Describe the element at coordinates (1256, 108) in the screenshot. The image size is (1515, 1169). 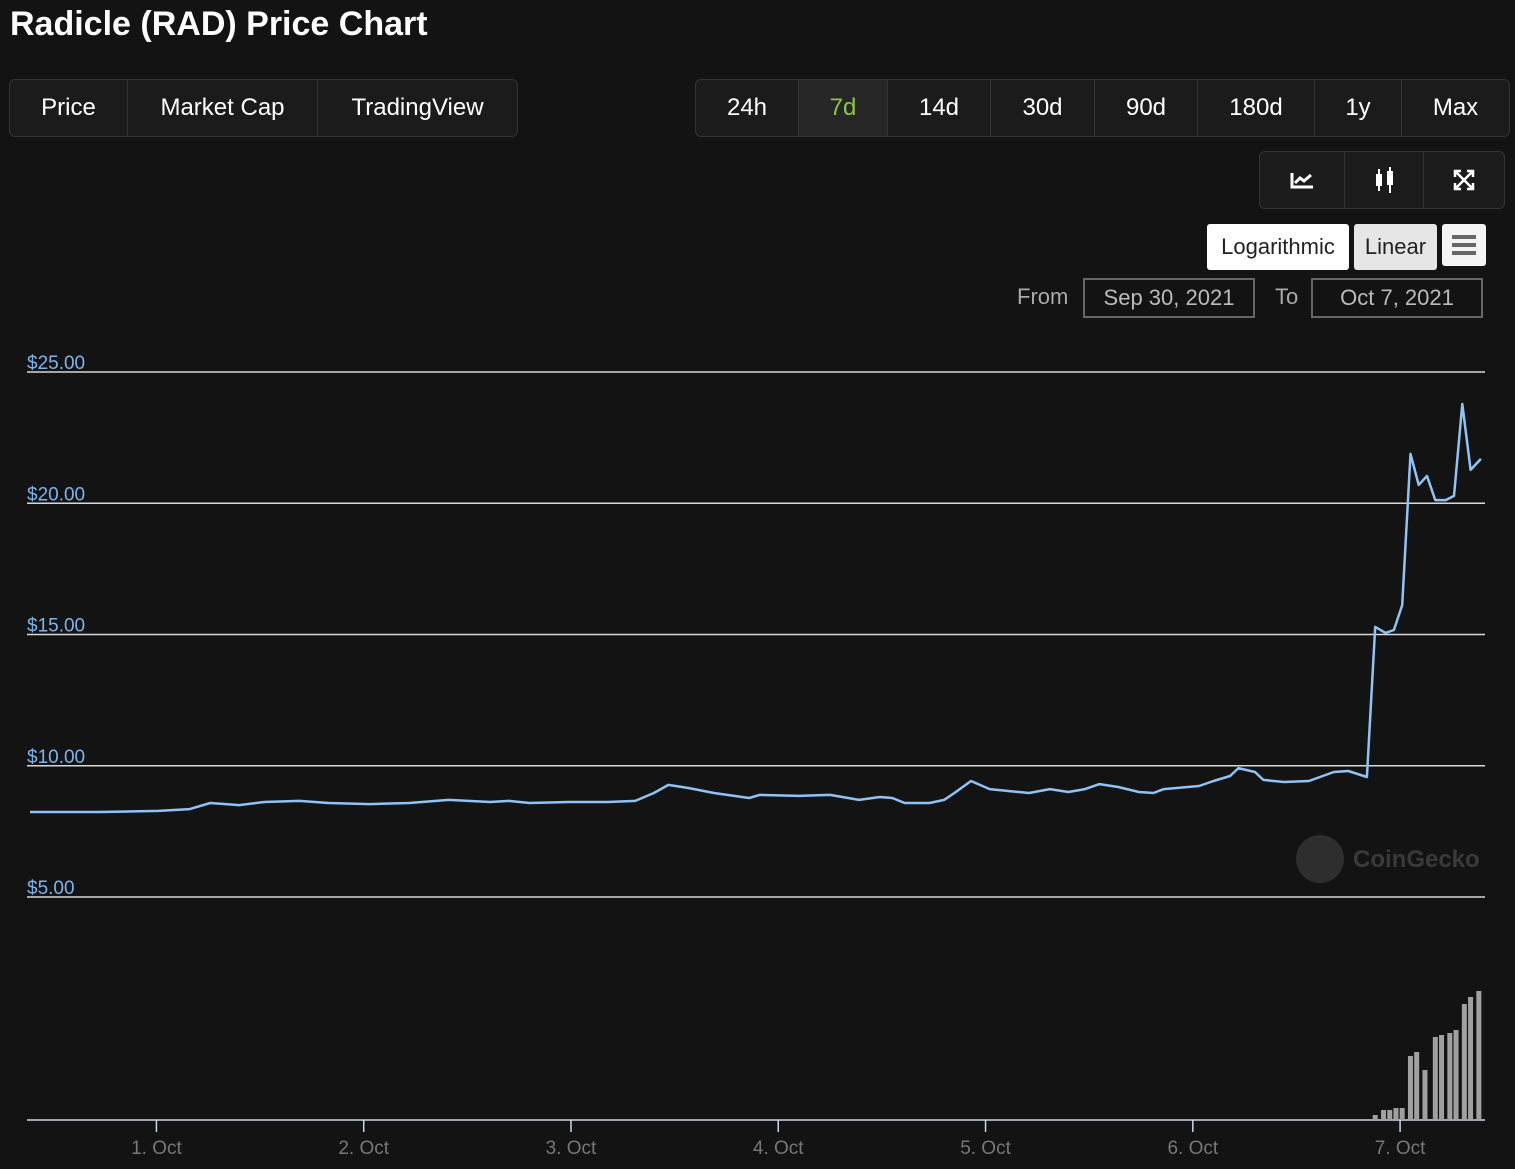
I see `range-button: 180d` at that location.